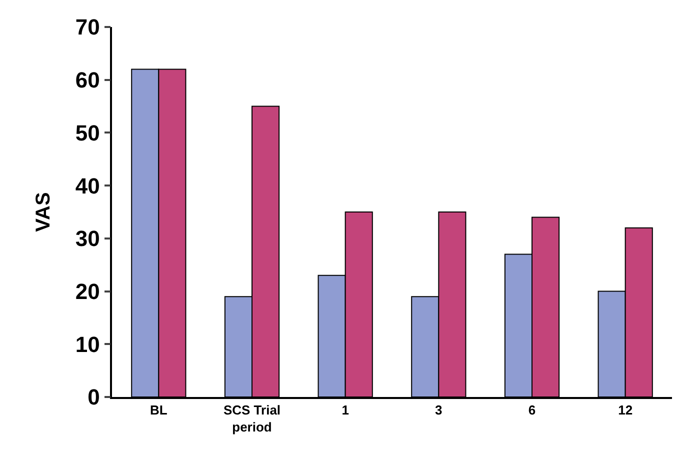  What do you see at coordinates (625, 410) in the screenshot?
I see `x-tick-label: 12` at bounding box center [625, 410].